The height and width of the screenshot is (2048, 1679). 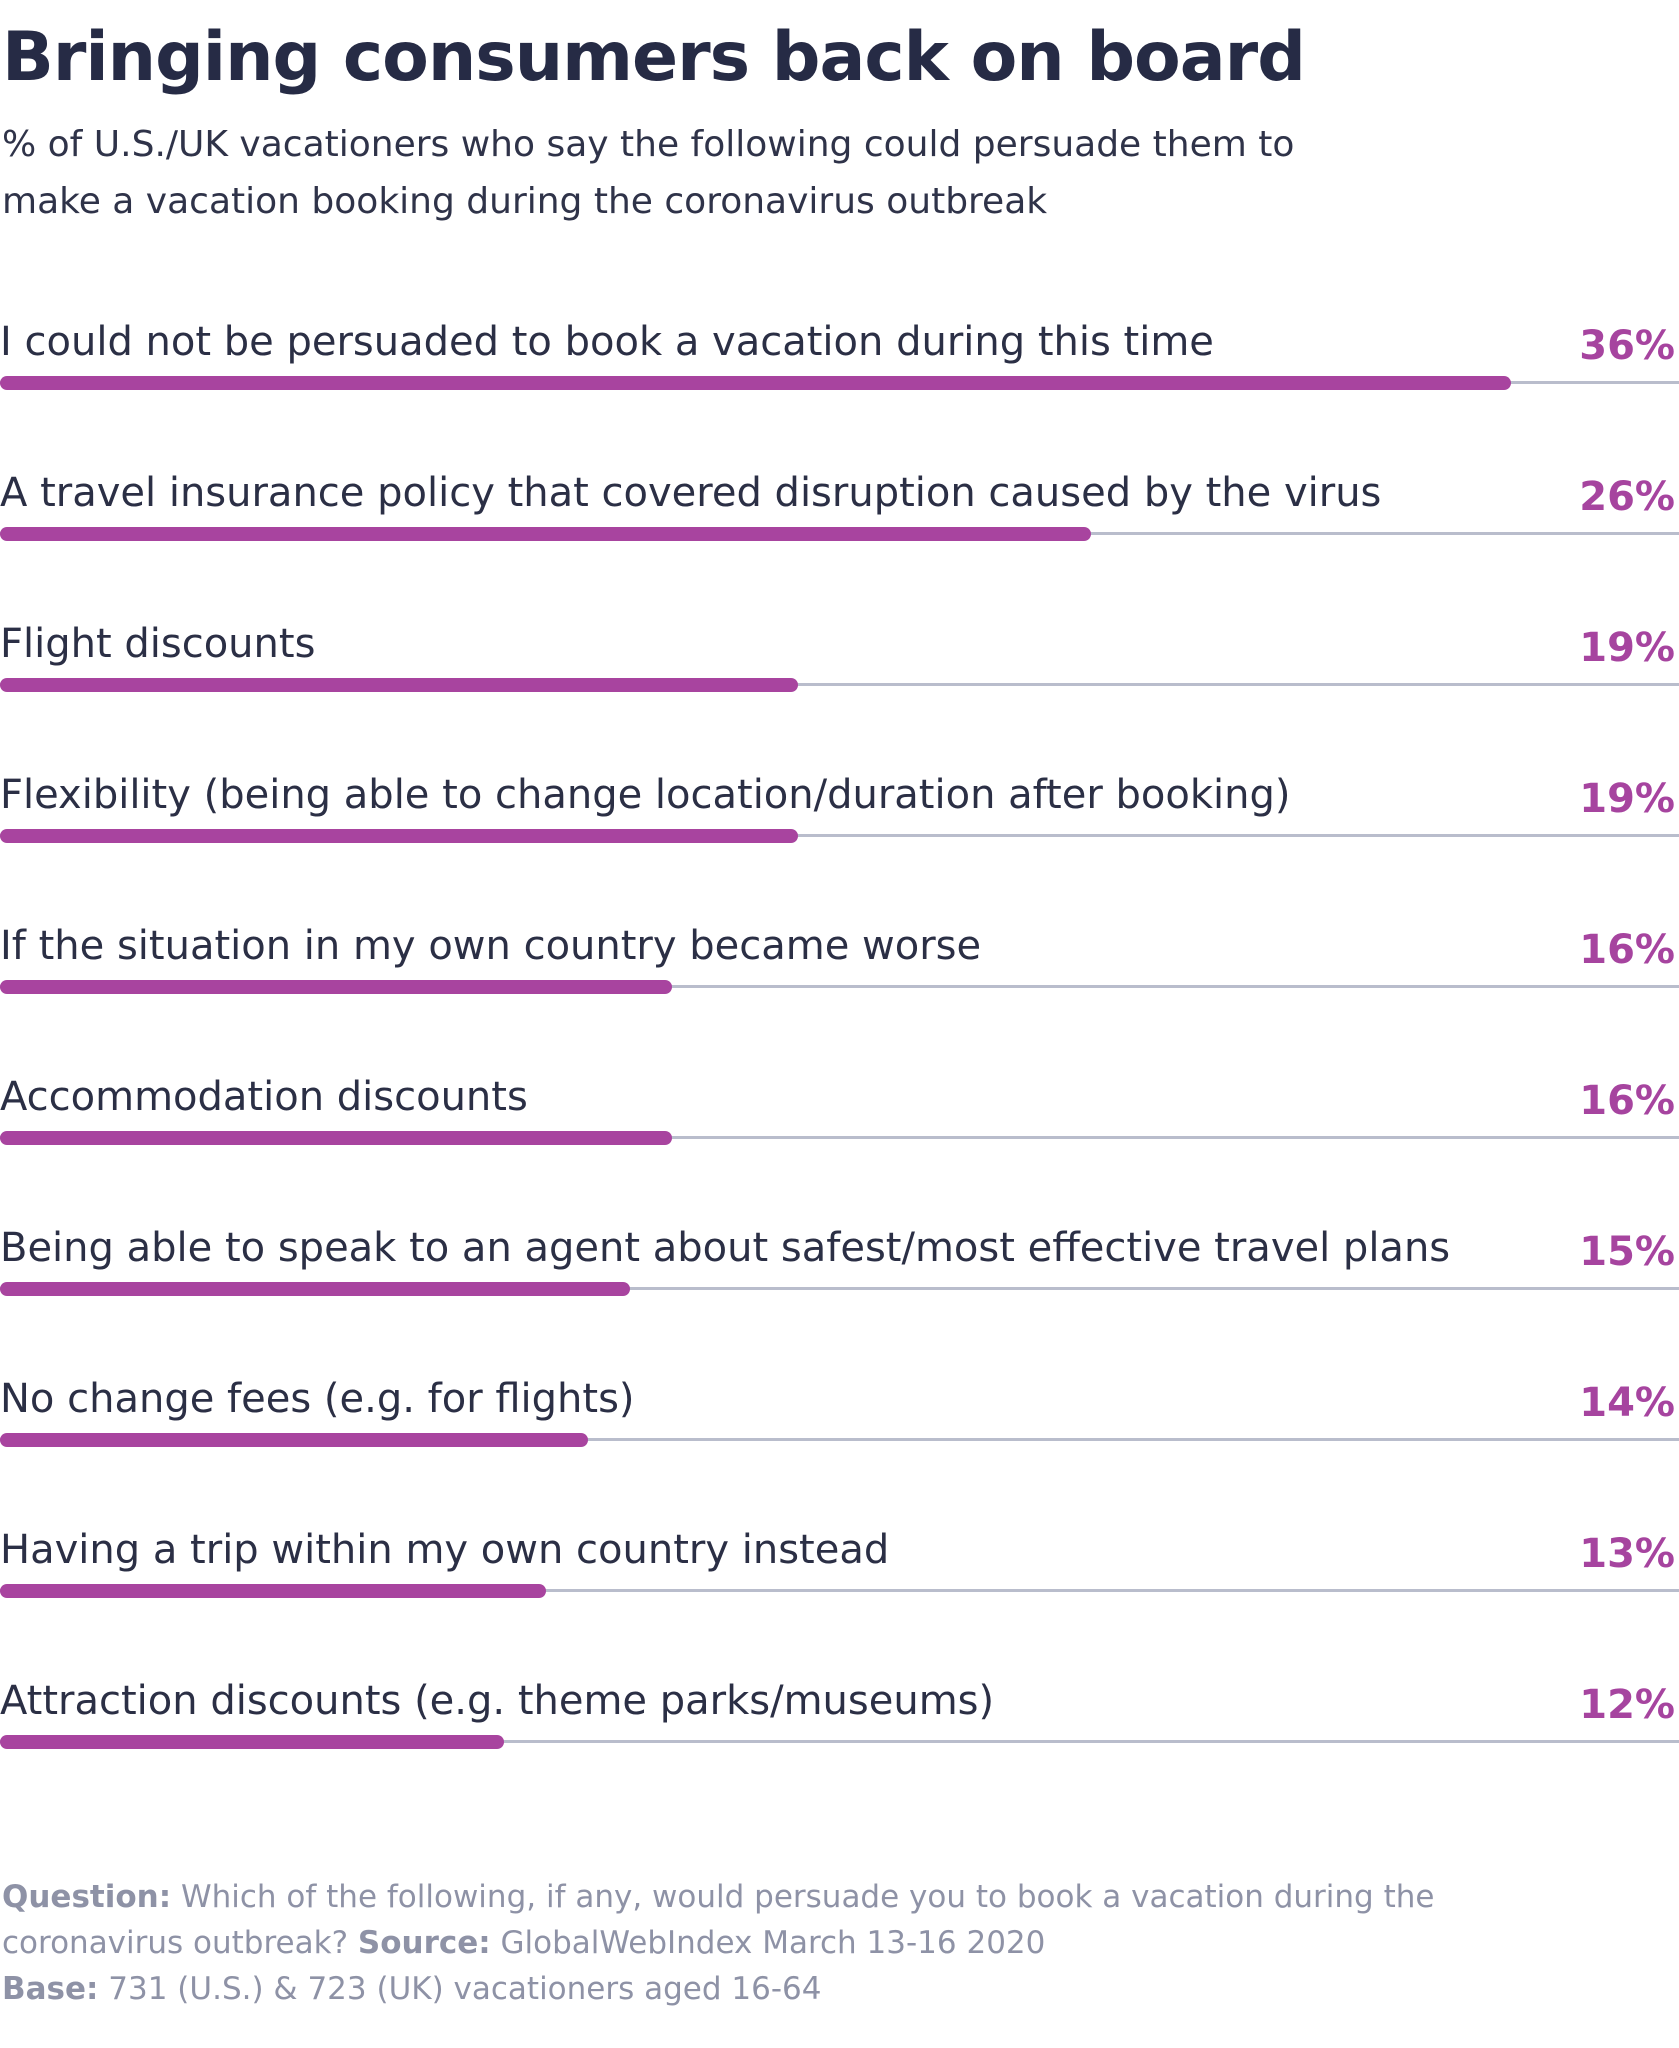 What do you see at coordinates (1627, 497) in the screenshot?
I see `value-label: 26%` at bounding box center [1627, 497].